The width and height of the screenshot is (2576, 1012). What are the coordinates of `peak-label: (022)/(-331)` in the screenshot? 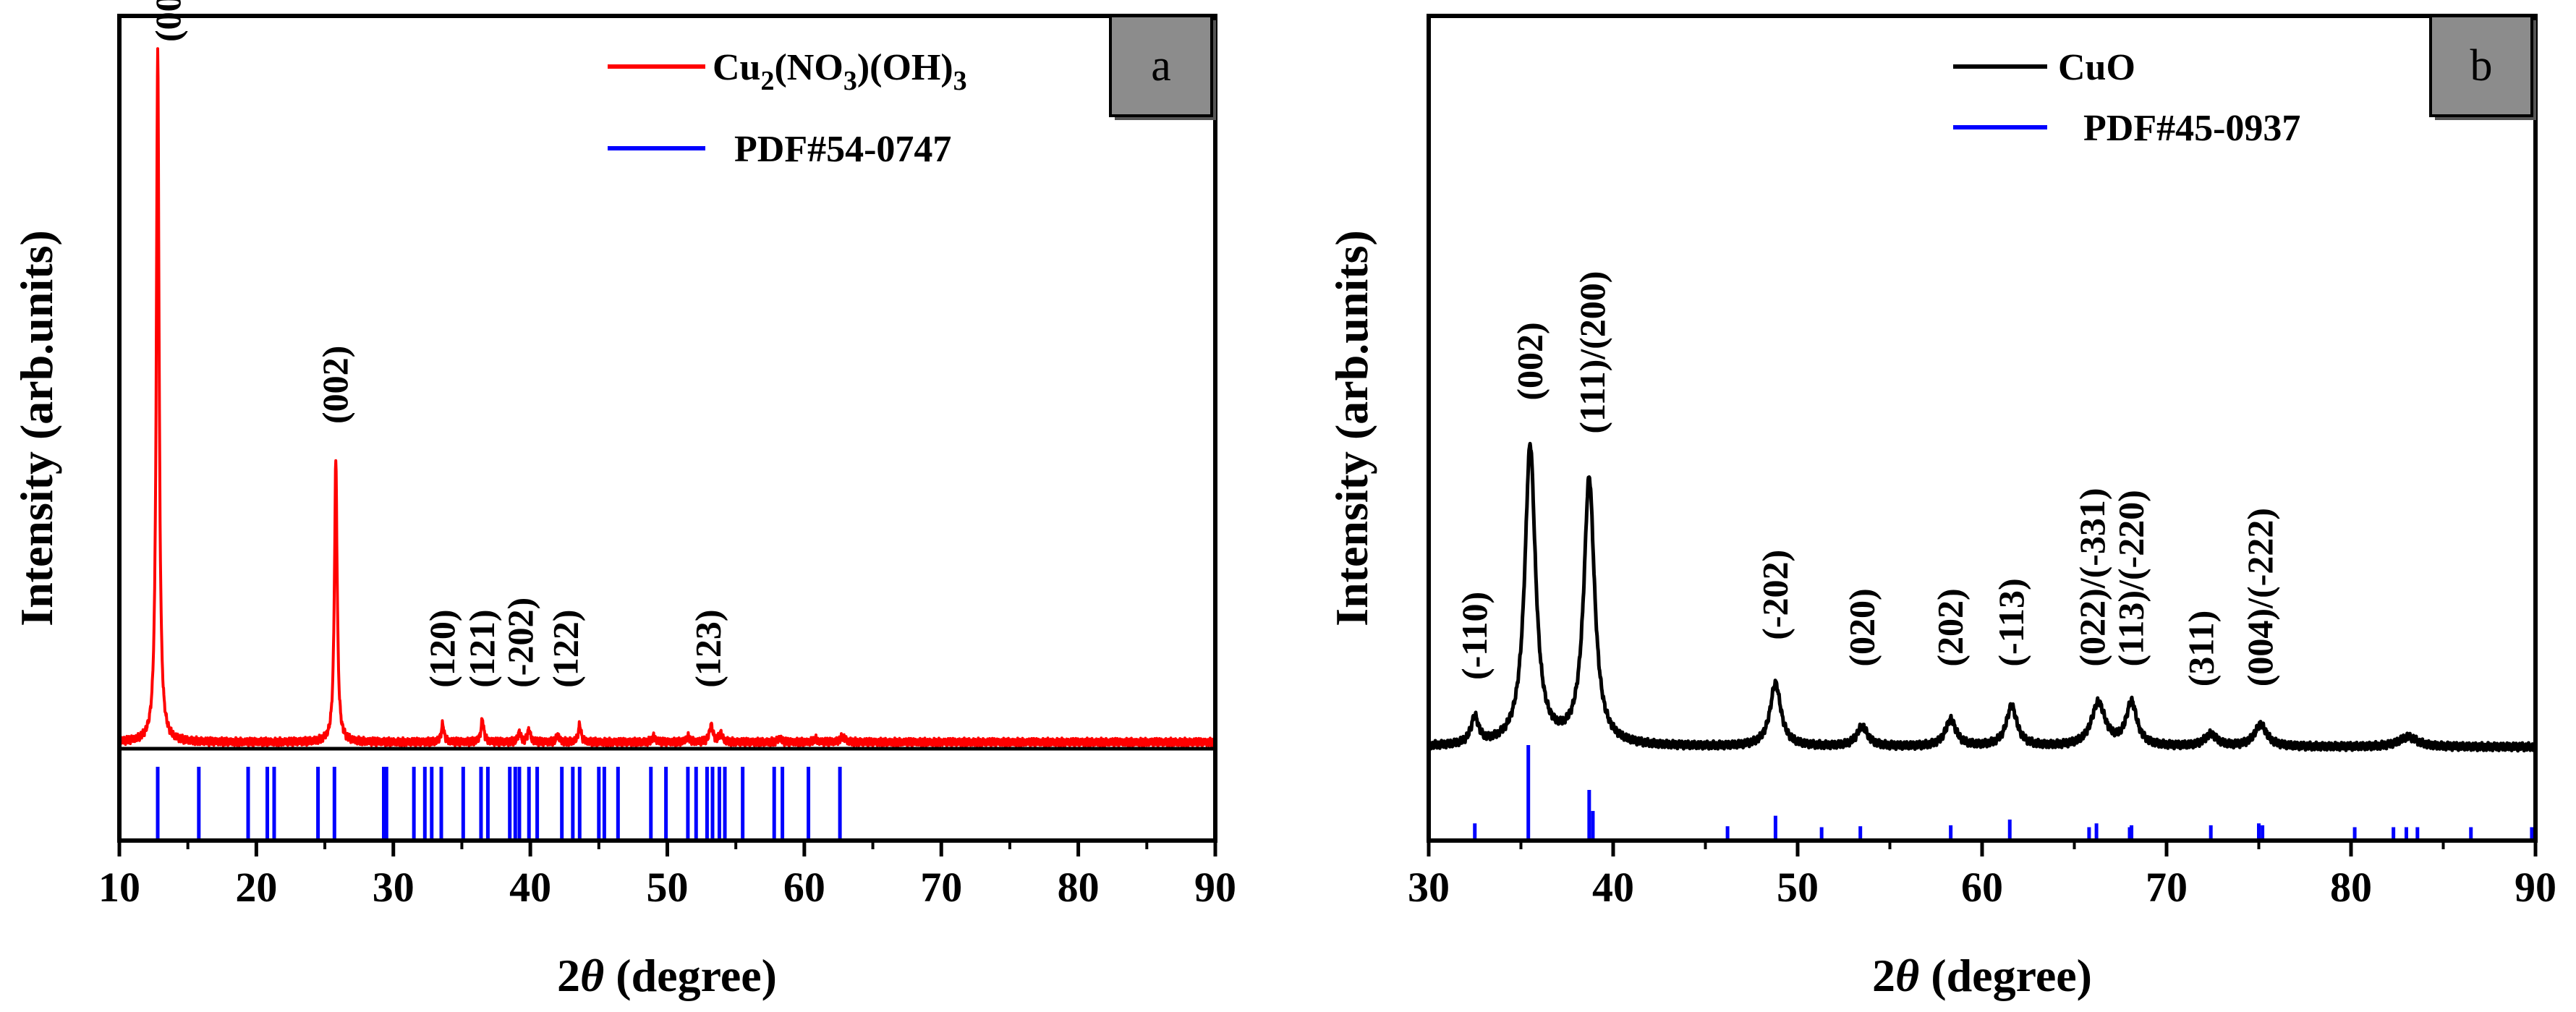 It's located at (2092, 577).